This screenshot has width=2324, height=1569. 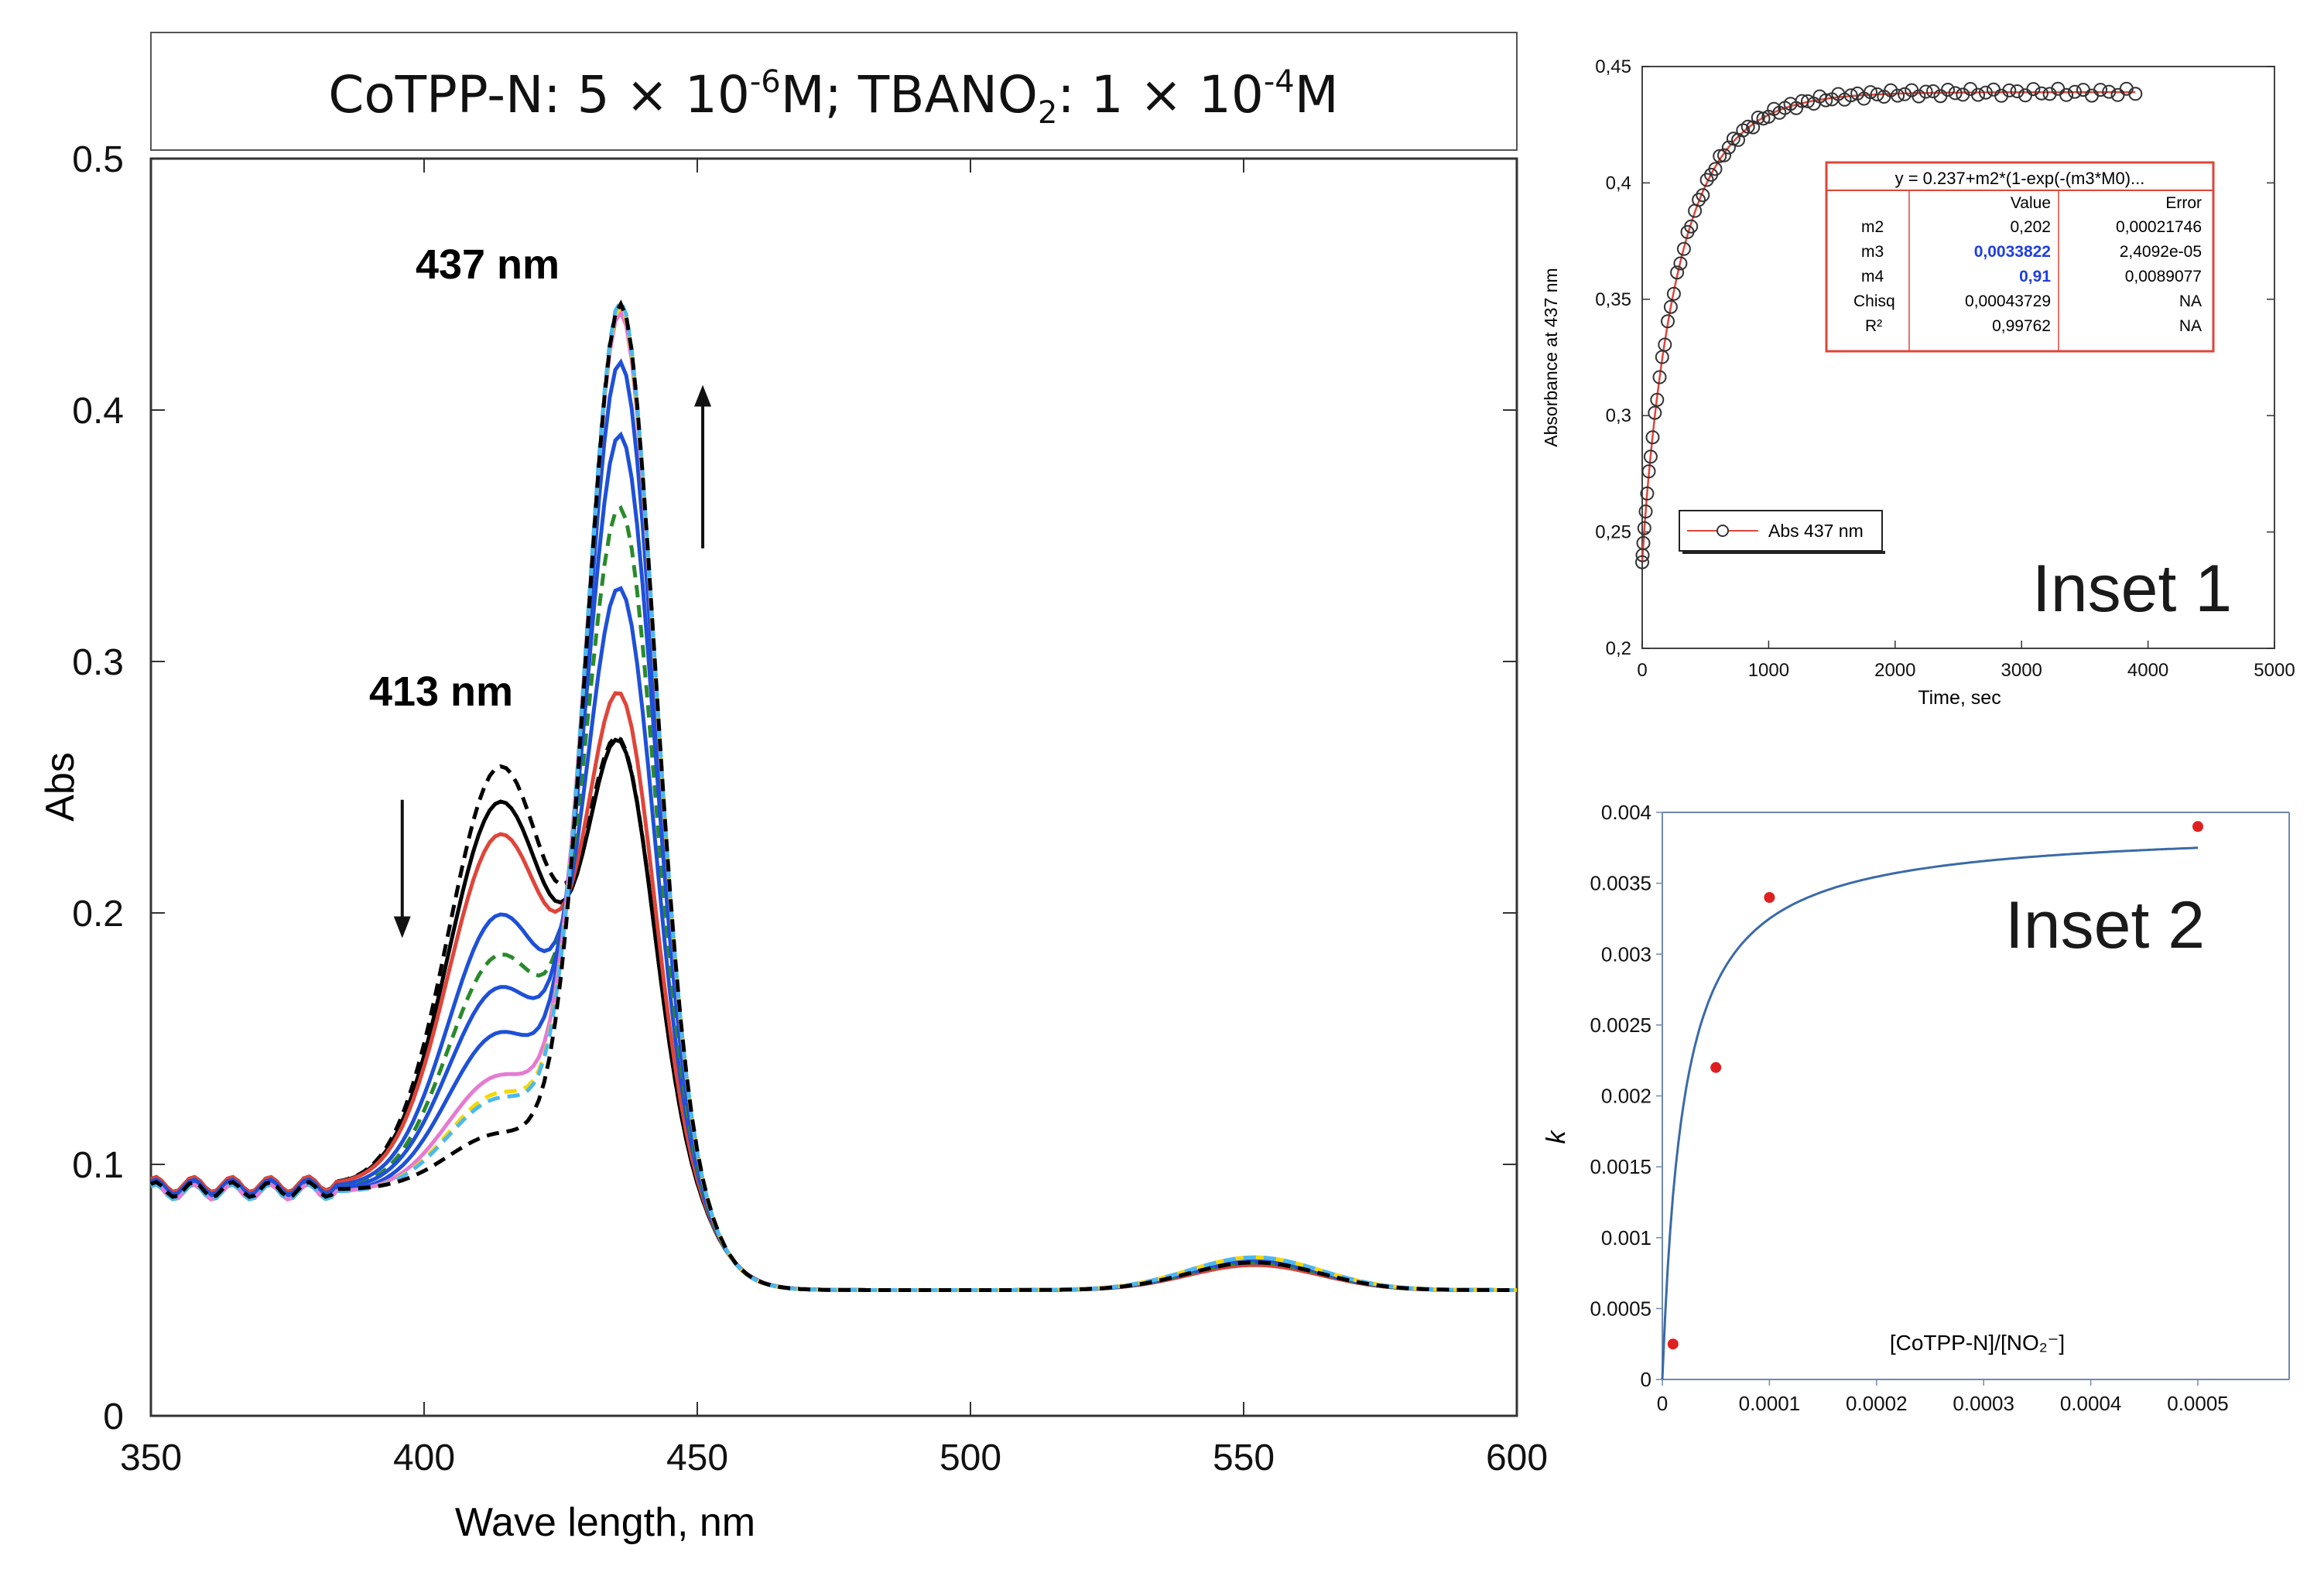 I want to click on inset2-x-tick-label: 0.0001, so click(x=1770, y=1403).